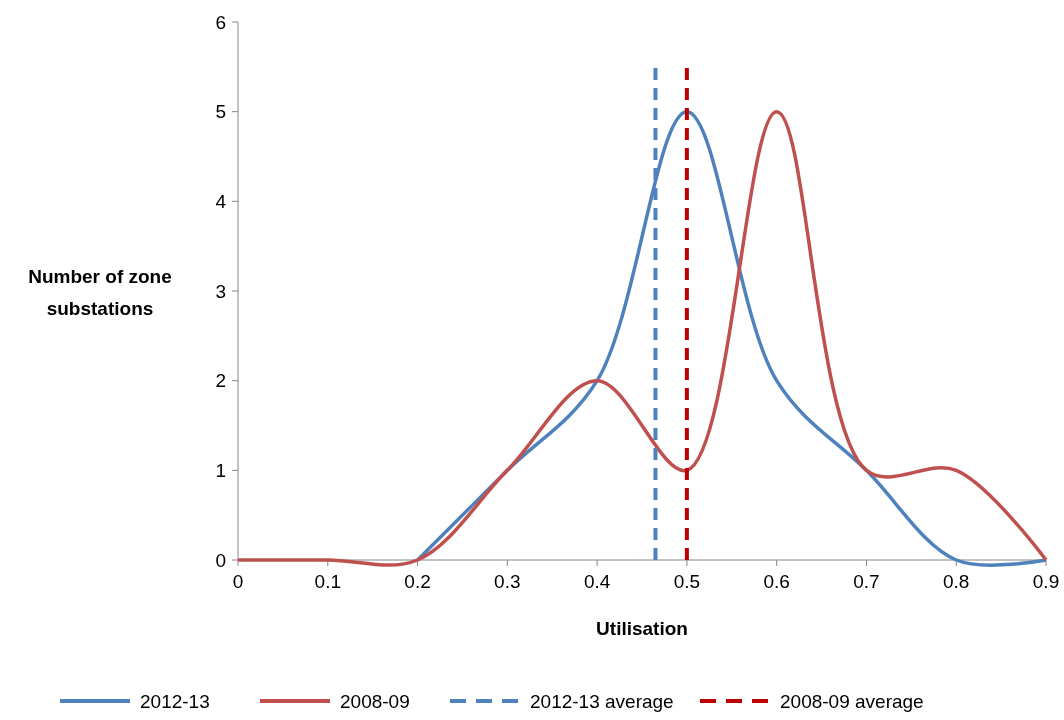 The width and height of the screenshot is (1064, 720). What do you see at coordinates (597, 581) in the screenshot?
I see `x-tick-label: 0.4` at bounding box center [597, 581].